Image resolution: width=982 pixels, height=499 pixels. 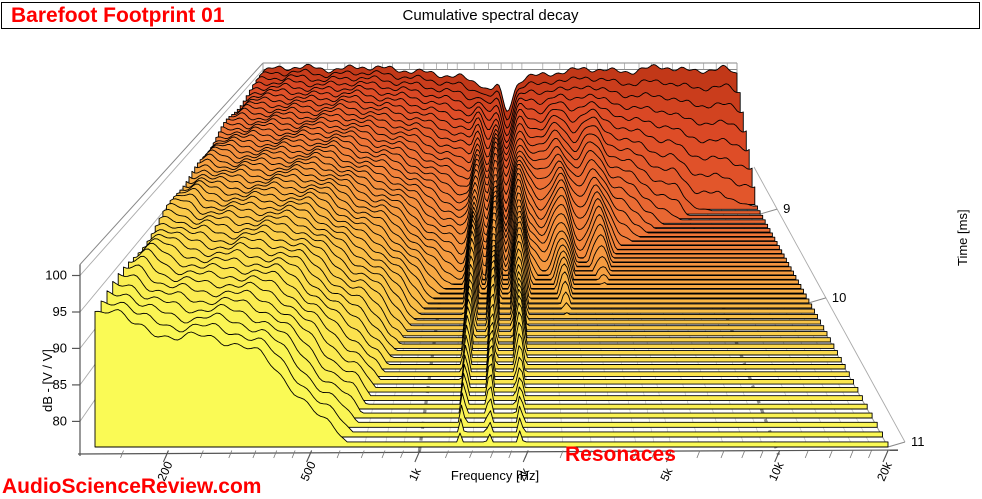 I want to click on time-tick-label: 9, so click(x=786, y=208).